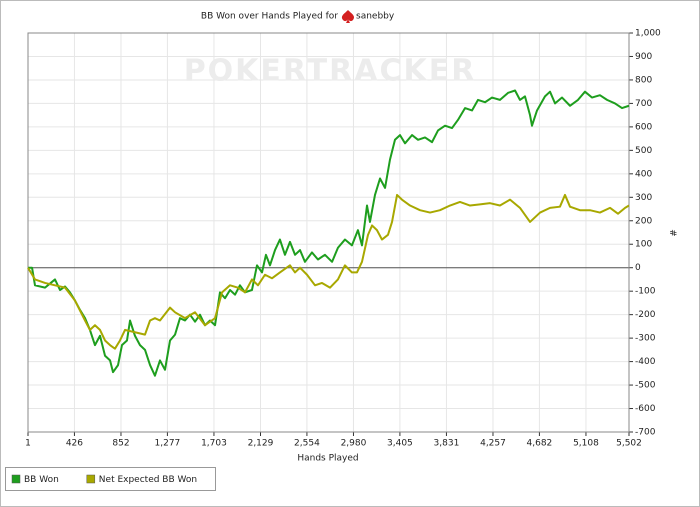 This screenshot has height=507, width=700. What do you see at coordinates (348, 16) in the screenshot?
I see `player-icon` at bounding box center [348, 16].